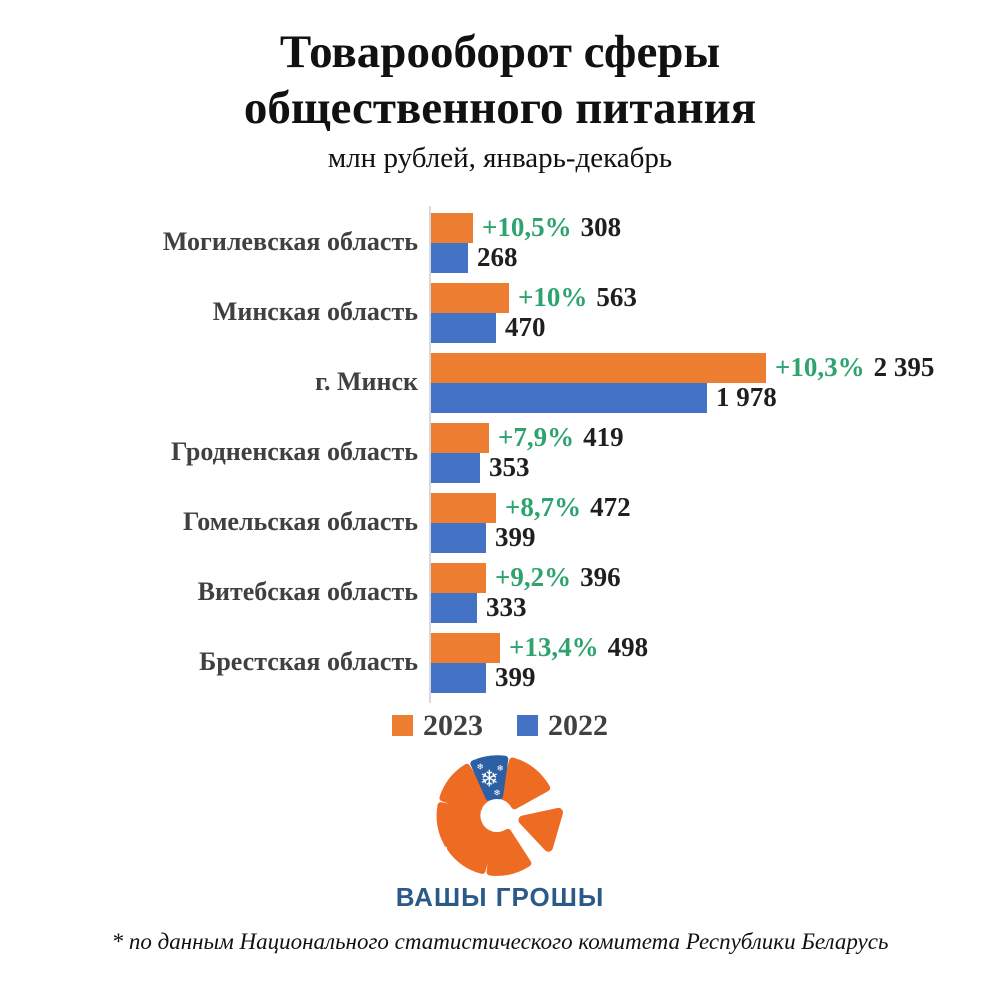 This screenshot has height=1000, width=1000. Describe the element at coordinates (543, 507) in the screenshot. I see `growth-percent: +8,7%` at that location.